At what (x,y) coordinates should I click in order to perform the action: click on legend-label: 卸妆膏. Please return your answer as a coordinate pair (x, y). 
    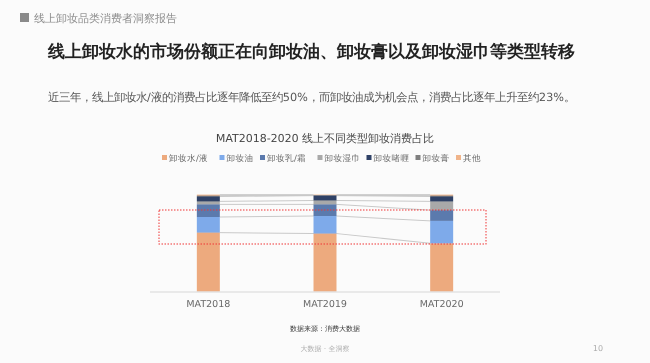
    Looking at the image, I should click on (436, 158).